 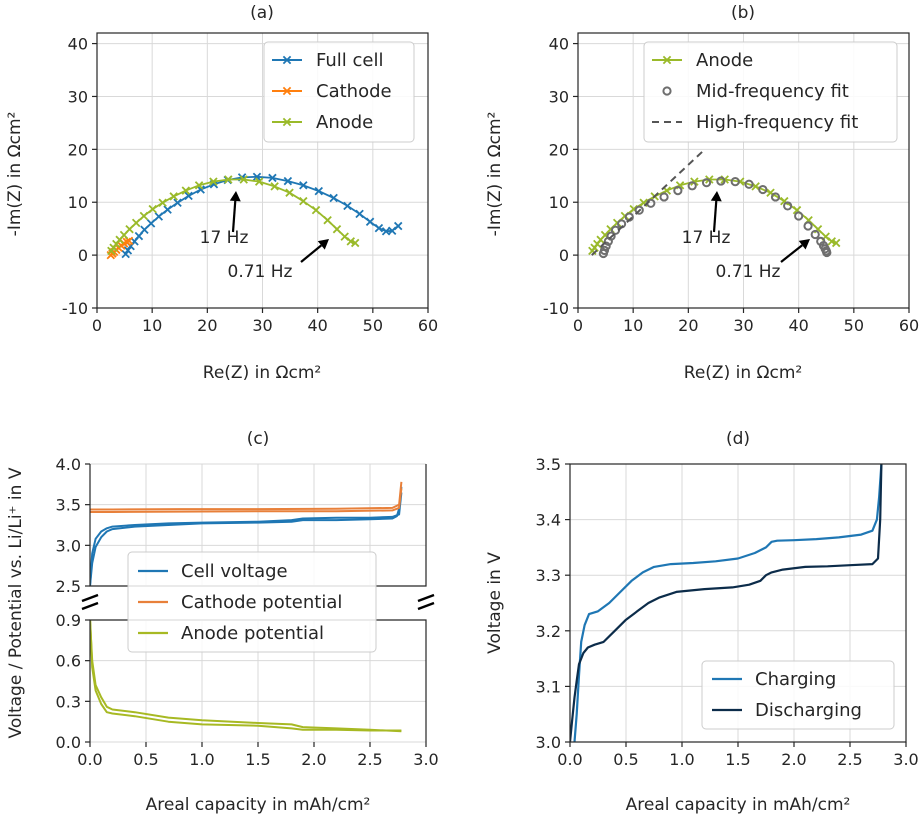 I want to click on chart-c-bottom-xtick-label: 0.0, so click(x=89, y=759).